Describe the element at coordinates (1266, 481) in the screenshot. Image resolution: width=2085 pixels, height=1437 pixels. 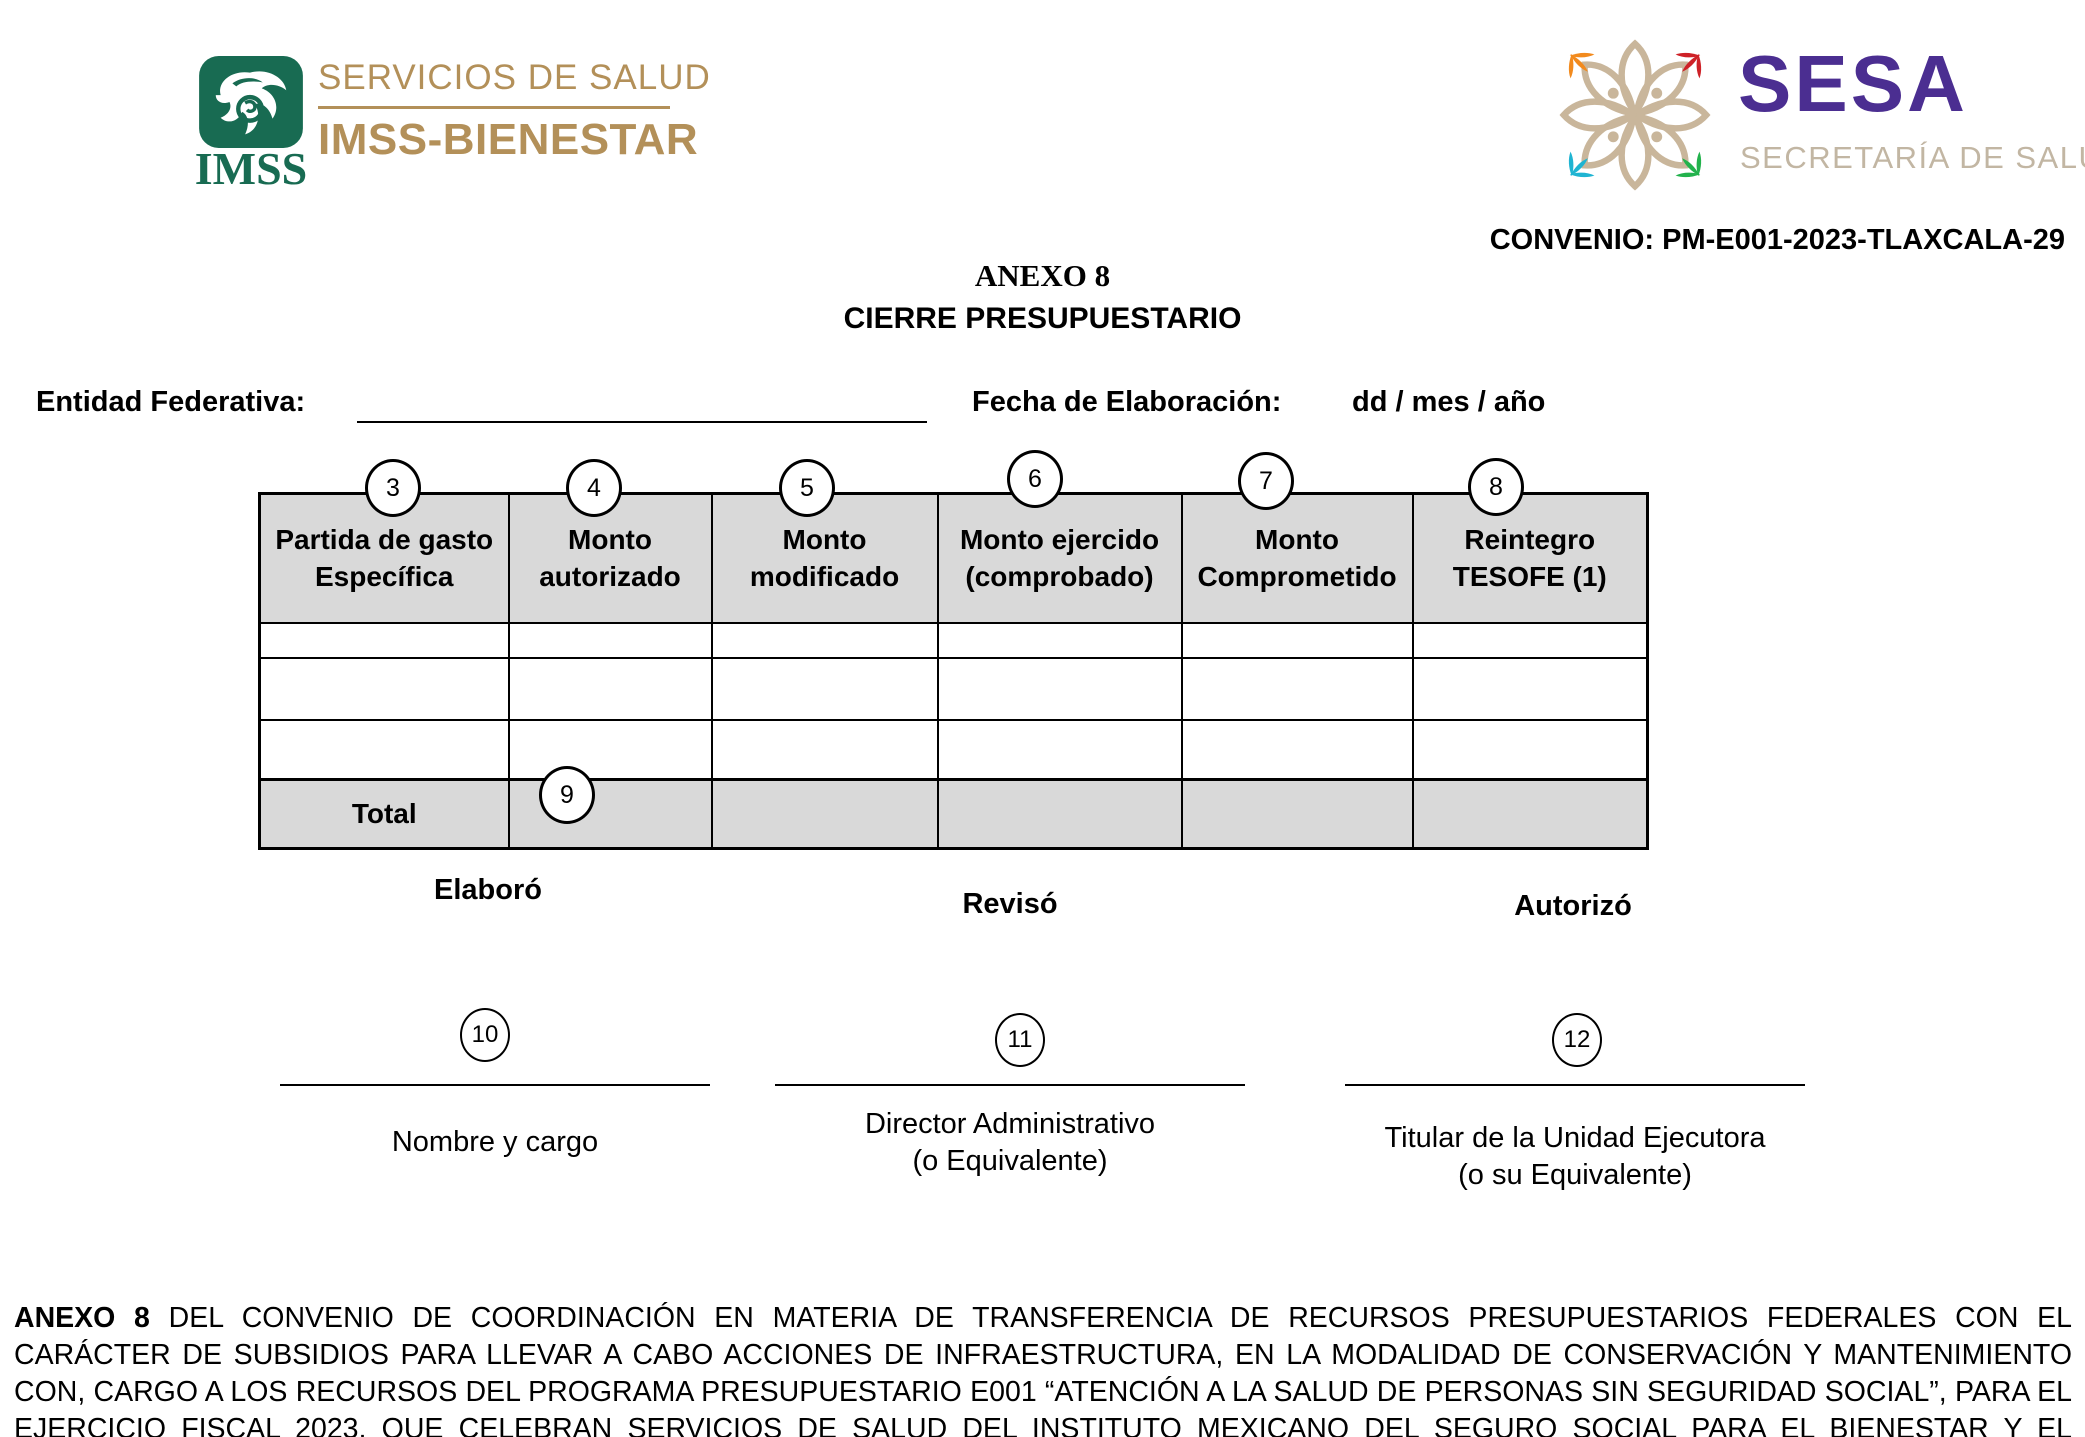
I see `callout-7: 7` at that location.